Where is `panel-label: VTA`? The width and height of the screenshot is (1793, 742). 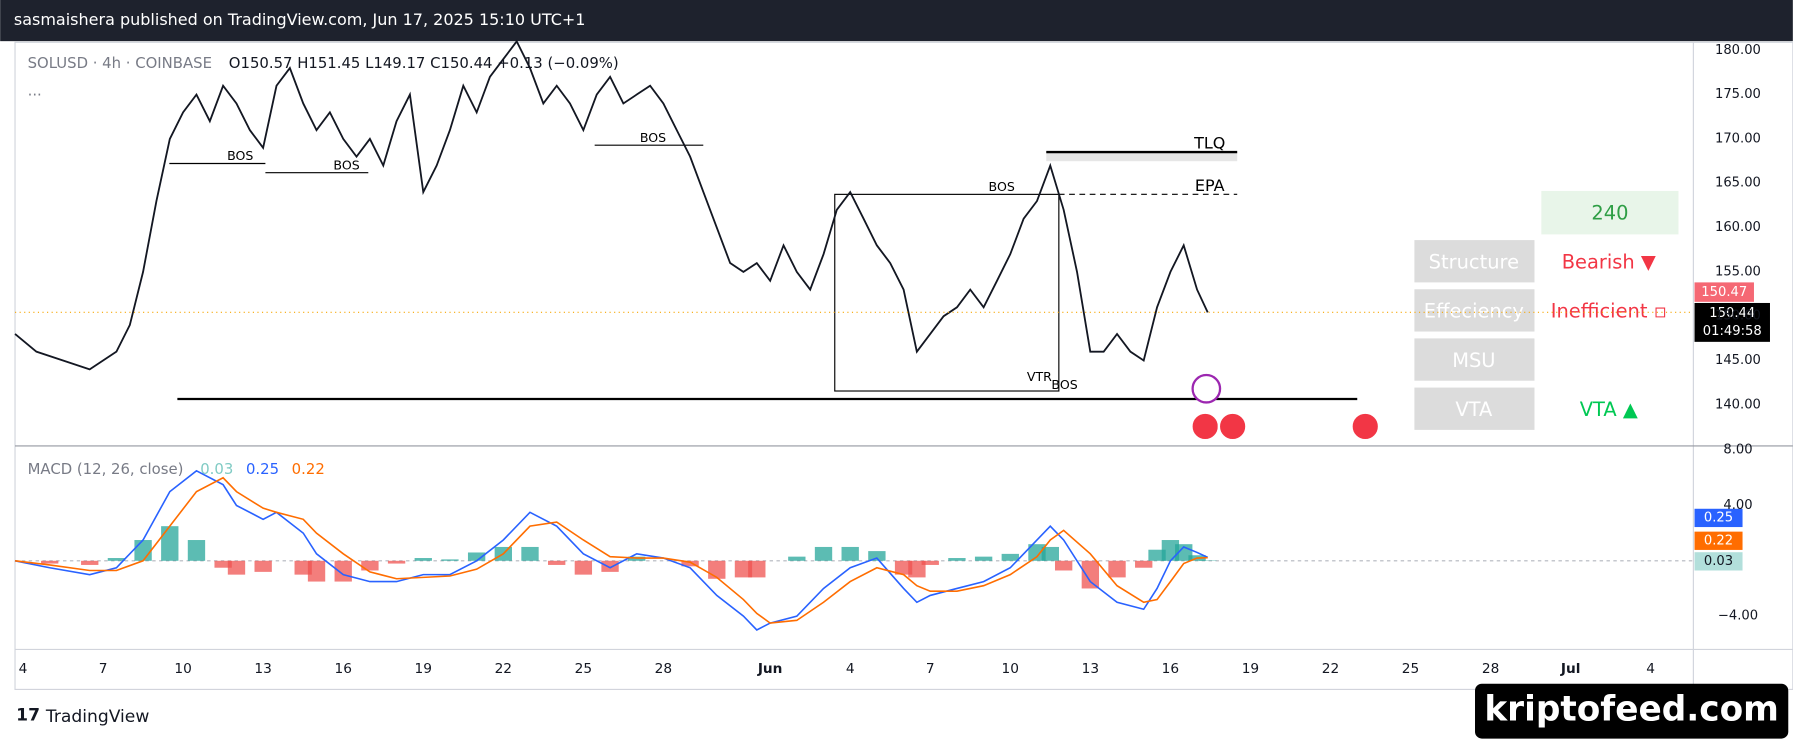
panel-label: VTA is located at coordinates (1474, 409).